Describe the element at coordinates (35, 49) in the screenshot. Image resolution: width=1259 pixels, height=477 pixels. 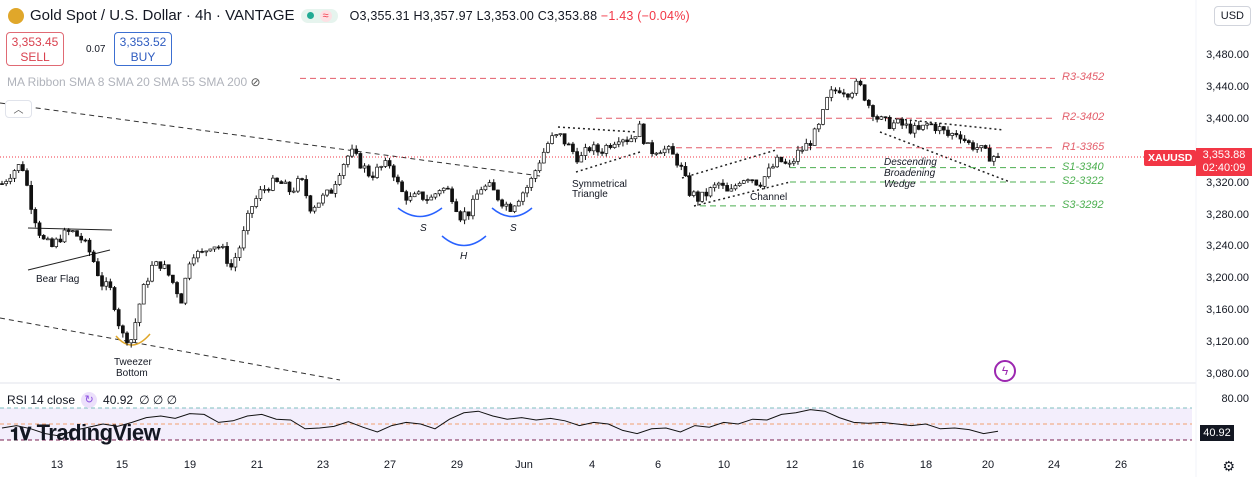
I see `sell-button: 3,353.45 SELL` at that location.